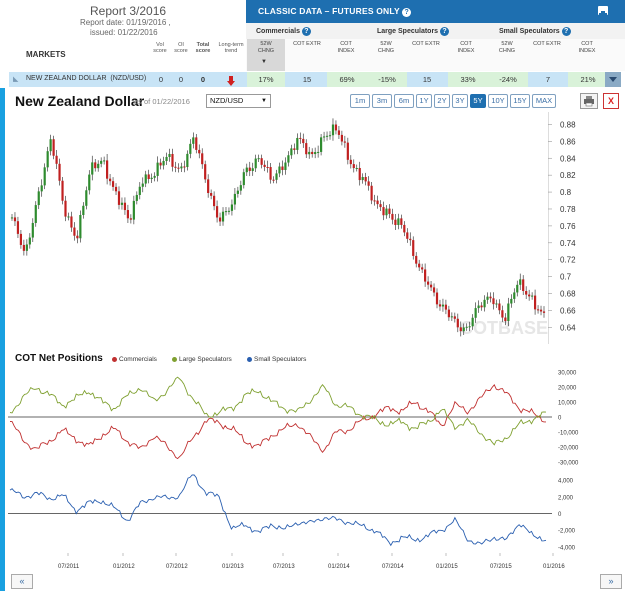  Describe the element at coordinates (360, 101) in the screenshot. I see `range-button-1m: 1m` at that location.